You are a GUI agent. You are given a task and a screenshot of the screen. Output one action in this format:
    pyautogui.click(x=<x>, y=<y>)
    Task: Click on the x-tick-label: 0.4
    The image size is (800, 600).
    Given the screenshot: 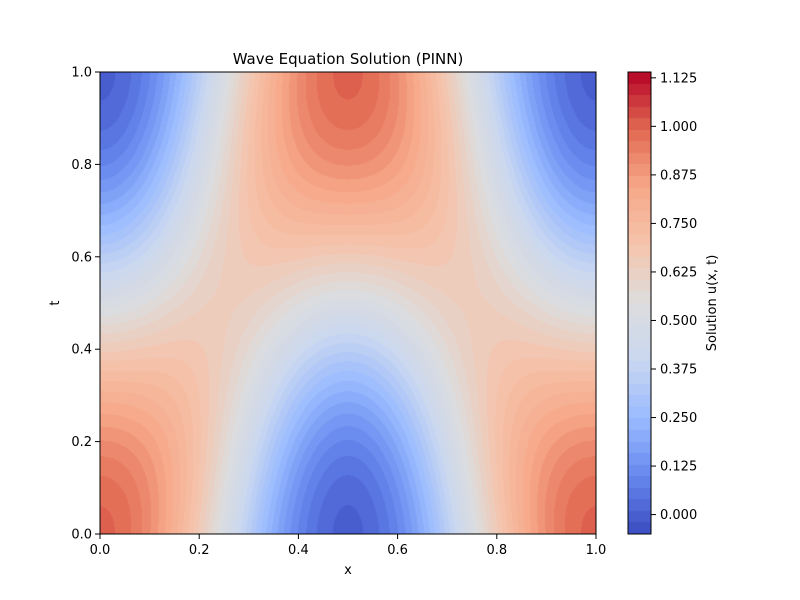 What is the action you would take?
    pyautogui.click(x=298, y=550)
    